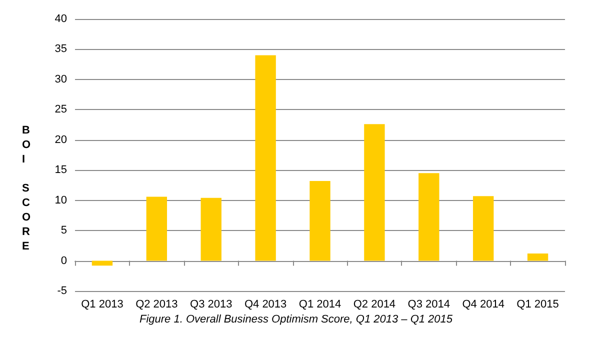 This screenshot has width=592, height=343. What do you see at coordinates (537, 304) in the screenshot?
I see `x-tick-label: Q1 2015` at bounding box center [537, 304].